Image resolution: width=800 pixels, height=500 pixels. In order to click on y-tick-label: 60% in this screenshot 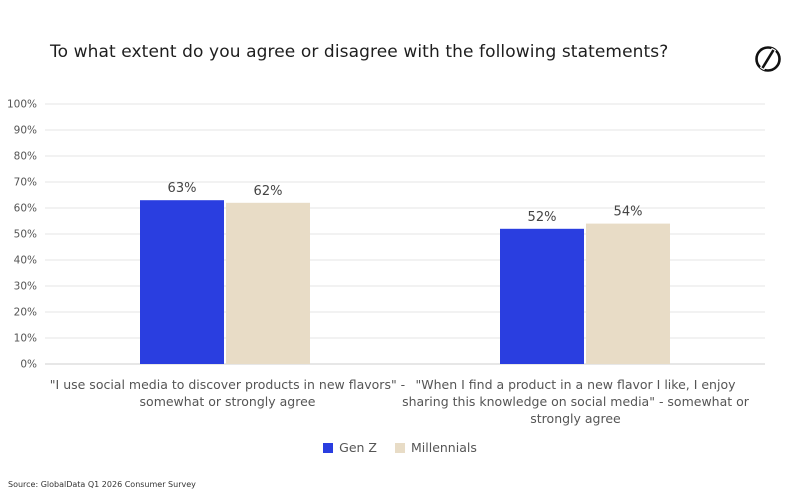, I will do `click(25, 209)`.